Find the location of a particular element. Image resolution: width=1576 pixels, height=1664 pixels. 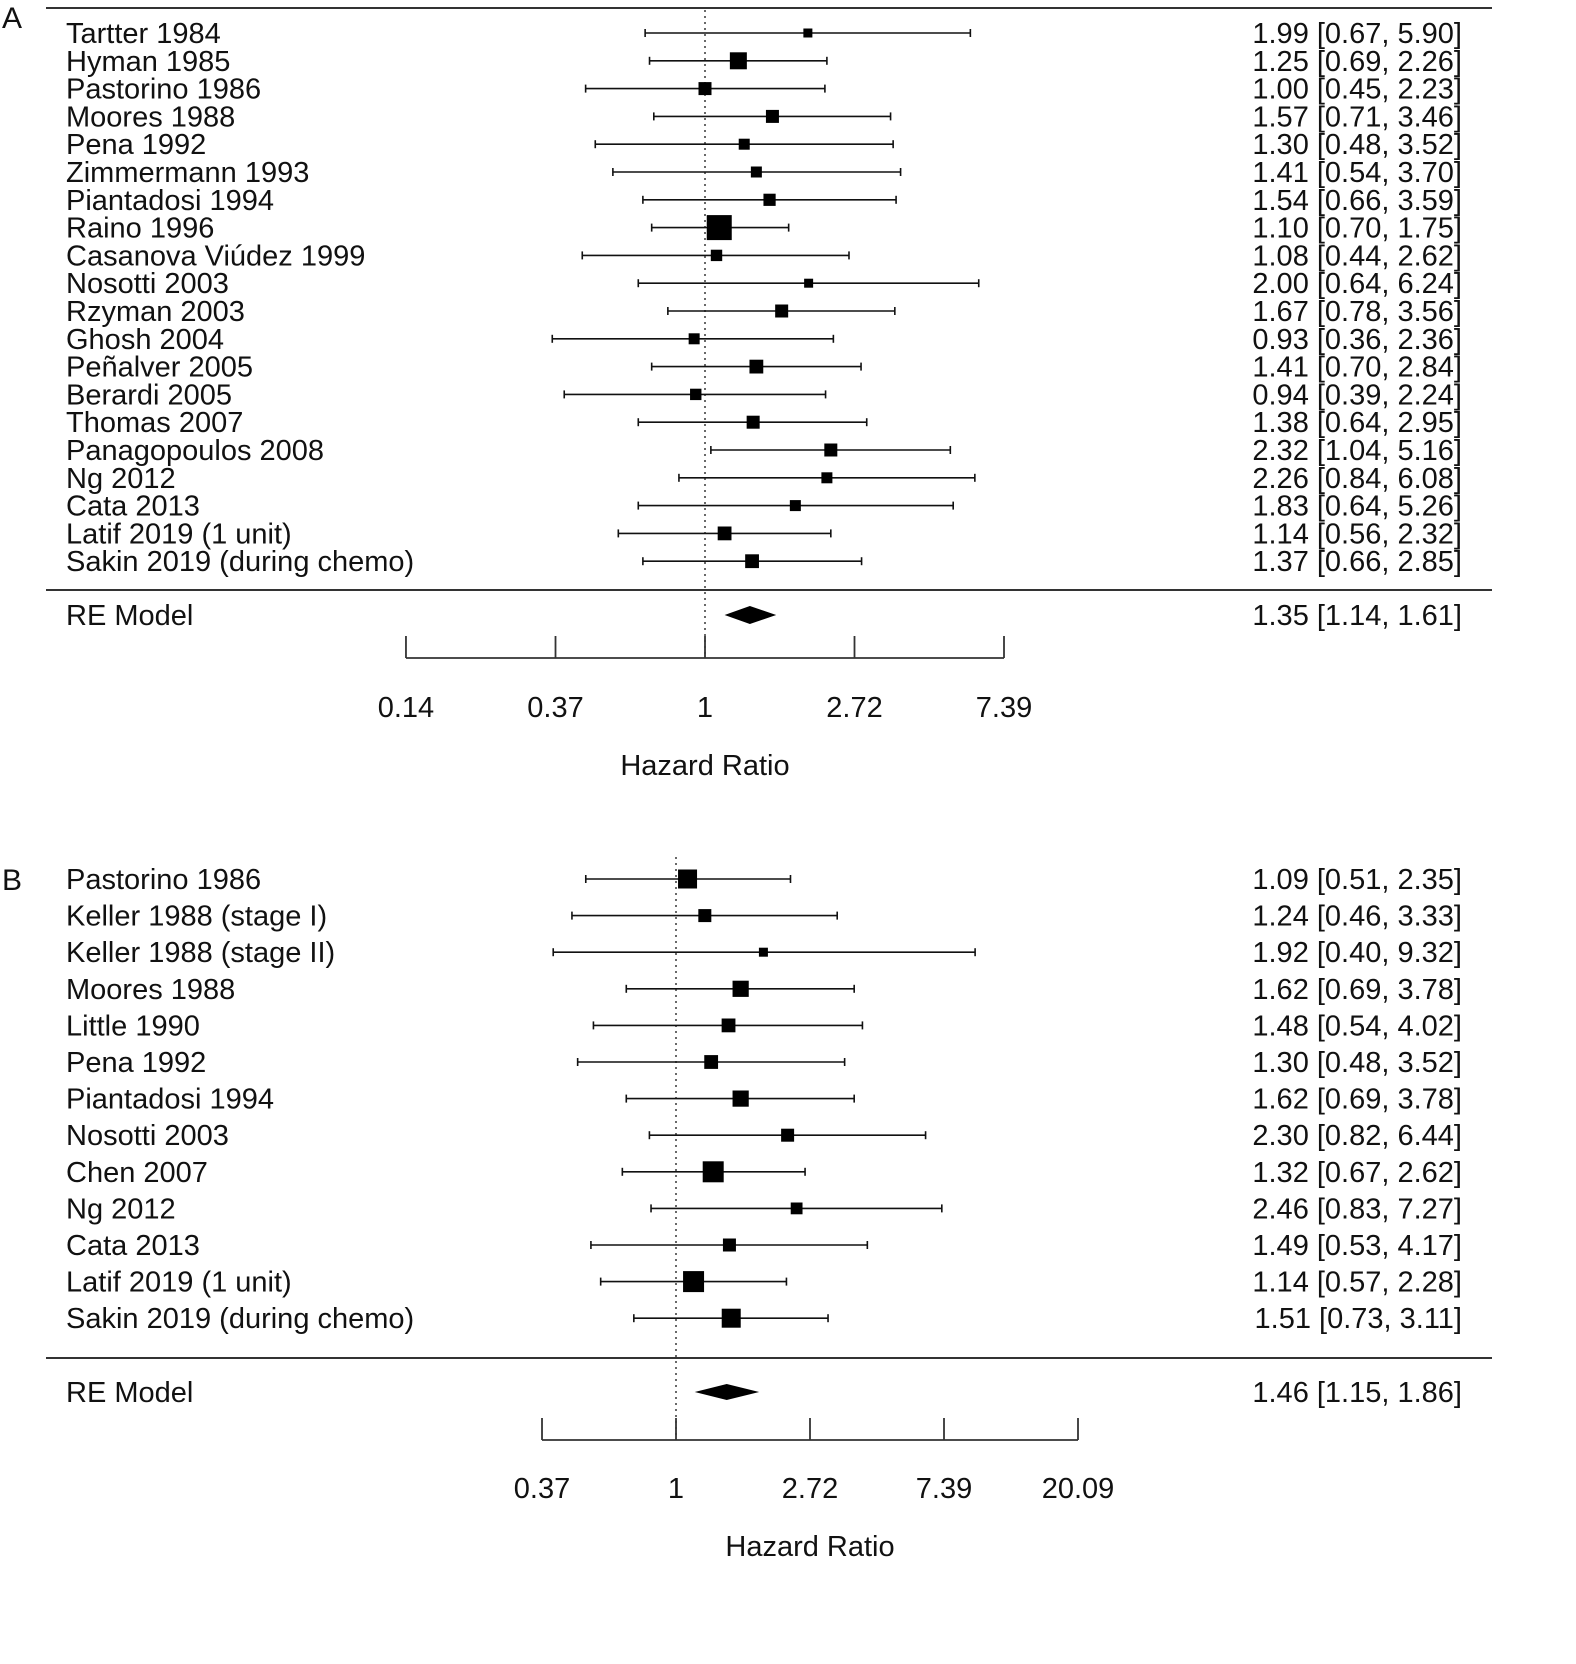

x-tick-label: 1 is located at coordinates (676, 1489).